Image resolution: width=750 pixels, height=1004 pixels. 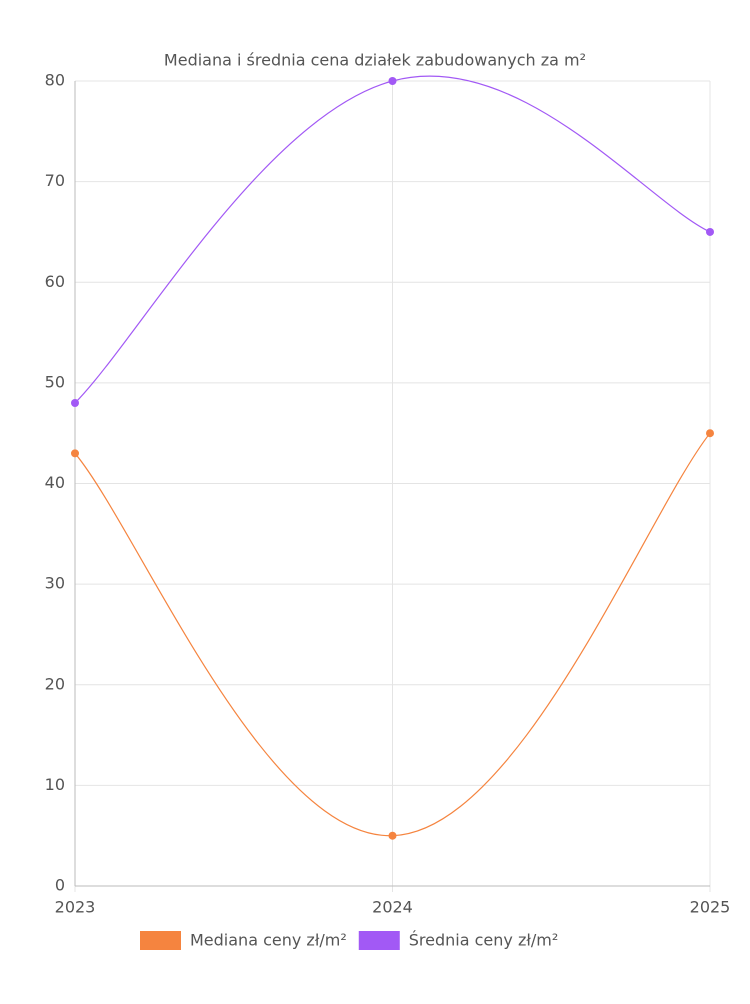 What do you see at coordinates (60, 885) in the screenshot?
I see `y-tick-label: 0` at bounding box center [60, 885].